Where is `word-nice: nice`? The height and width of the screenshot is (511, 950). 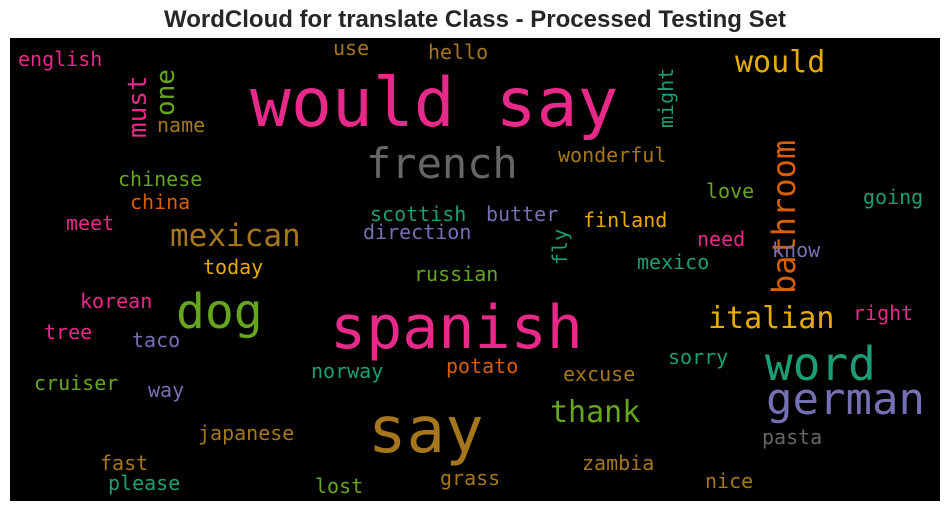 word-nice: nice is located at coordinates (729, 481).